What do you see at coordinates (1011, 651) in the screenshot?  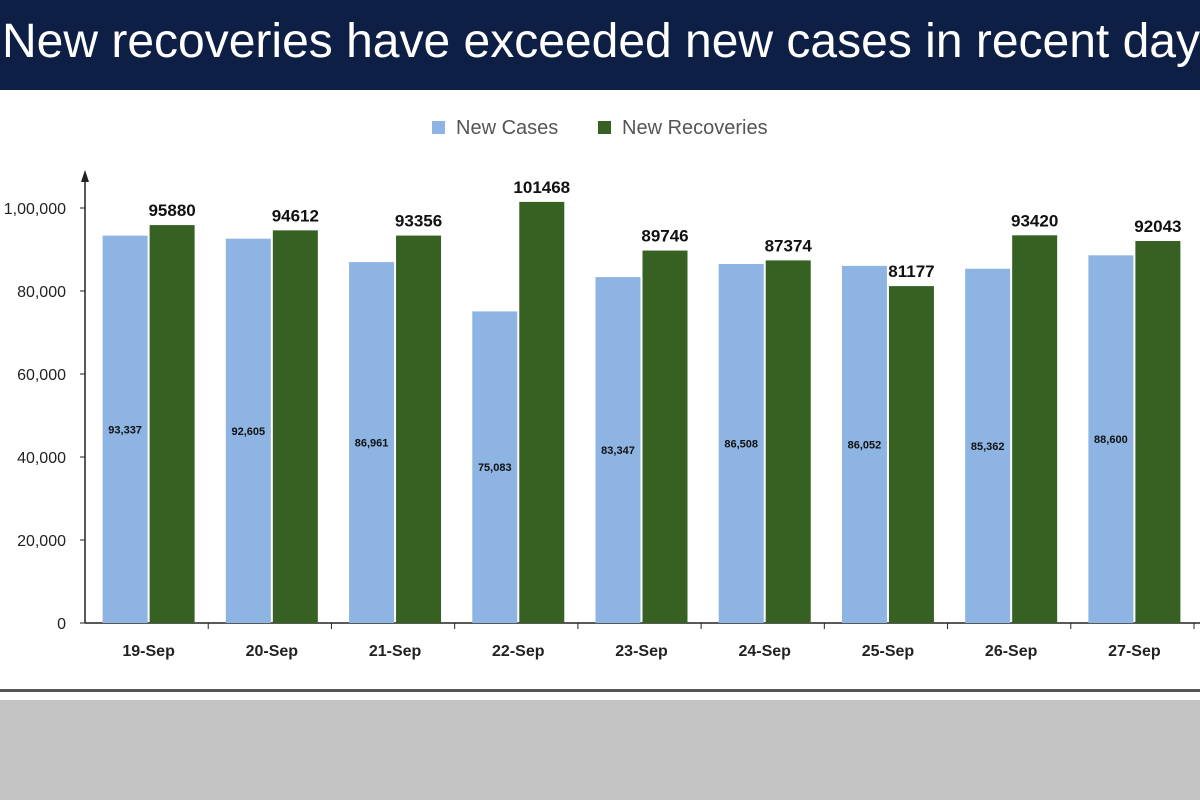 I see `x-category-label: 26-Sep` at bounding box center [1011, 651].